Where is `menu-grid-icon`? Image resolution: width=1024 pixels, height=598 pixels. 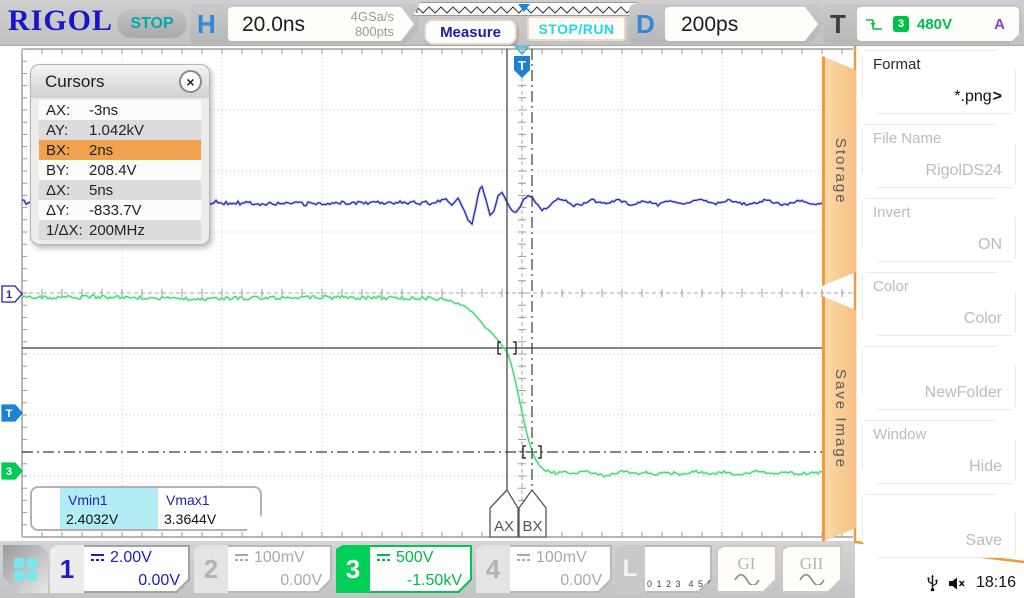
menu-grid-icon is located at coordinates (25, 569).